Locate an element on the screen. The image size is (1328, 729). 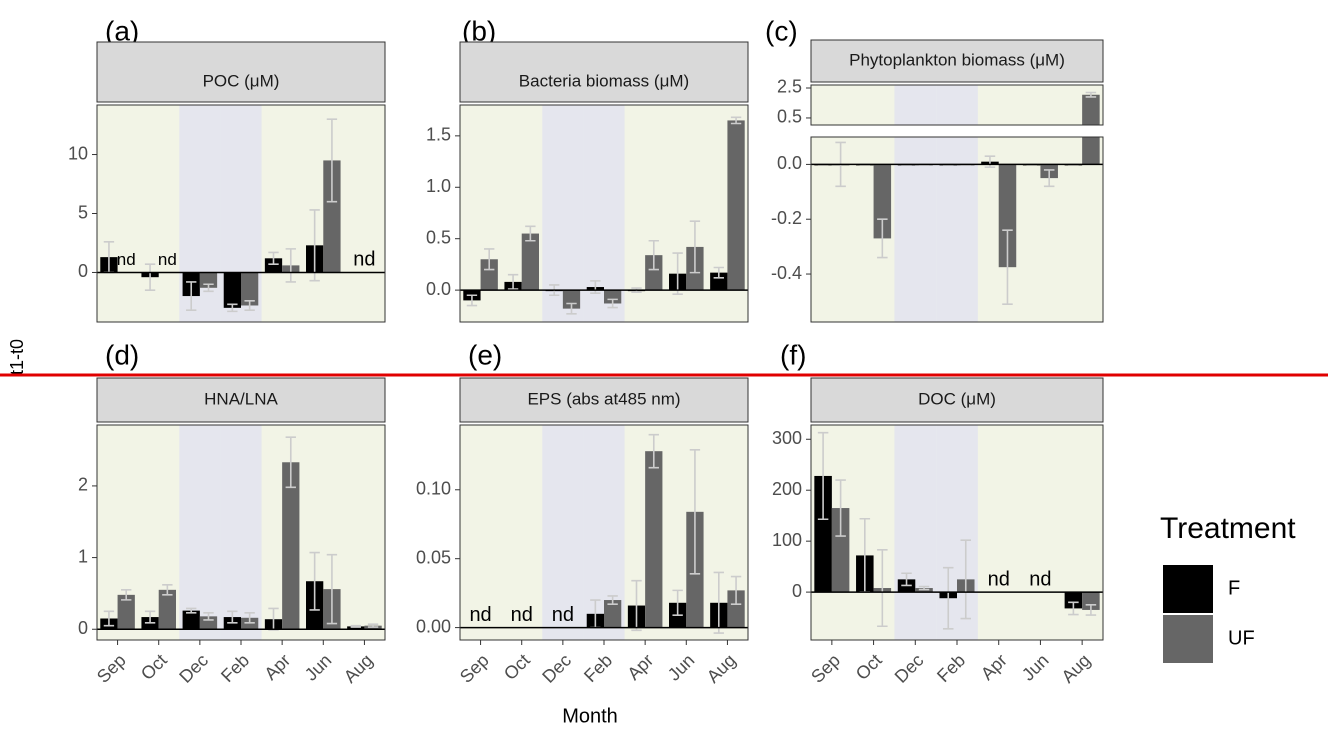
legend-title: Treatment is located at coordinates (1228, 528).